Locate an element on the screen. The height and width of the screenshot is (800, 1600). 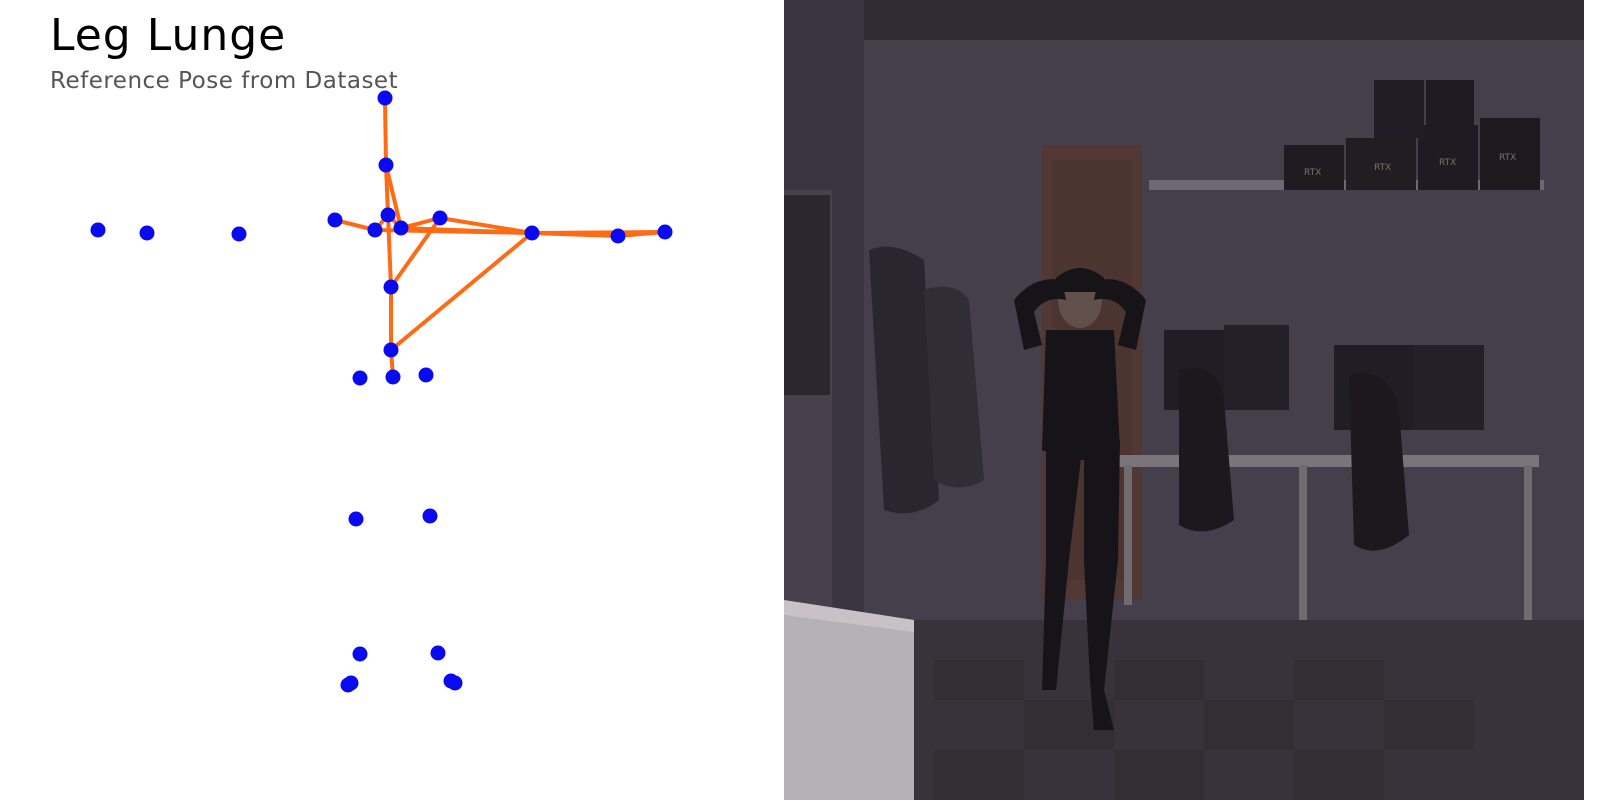
pose-subtitle: Reference Pose from Dataset is located at coordinates (224, 81).